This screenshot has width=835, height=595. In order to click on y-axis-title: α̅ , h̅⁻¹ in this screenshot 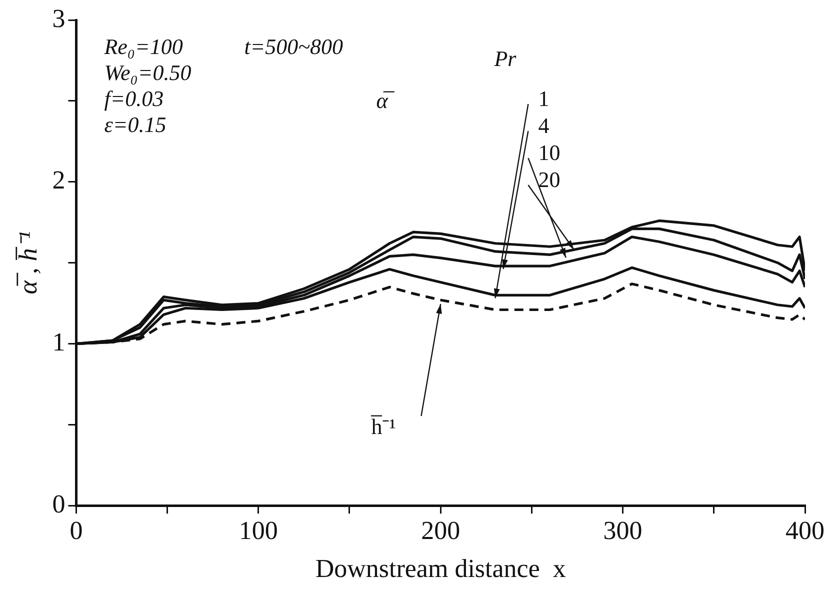, I will do `click(27, 262)`.